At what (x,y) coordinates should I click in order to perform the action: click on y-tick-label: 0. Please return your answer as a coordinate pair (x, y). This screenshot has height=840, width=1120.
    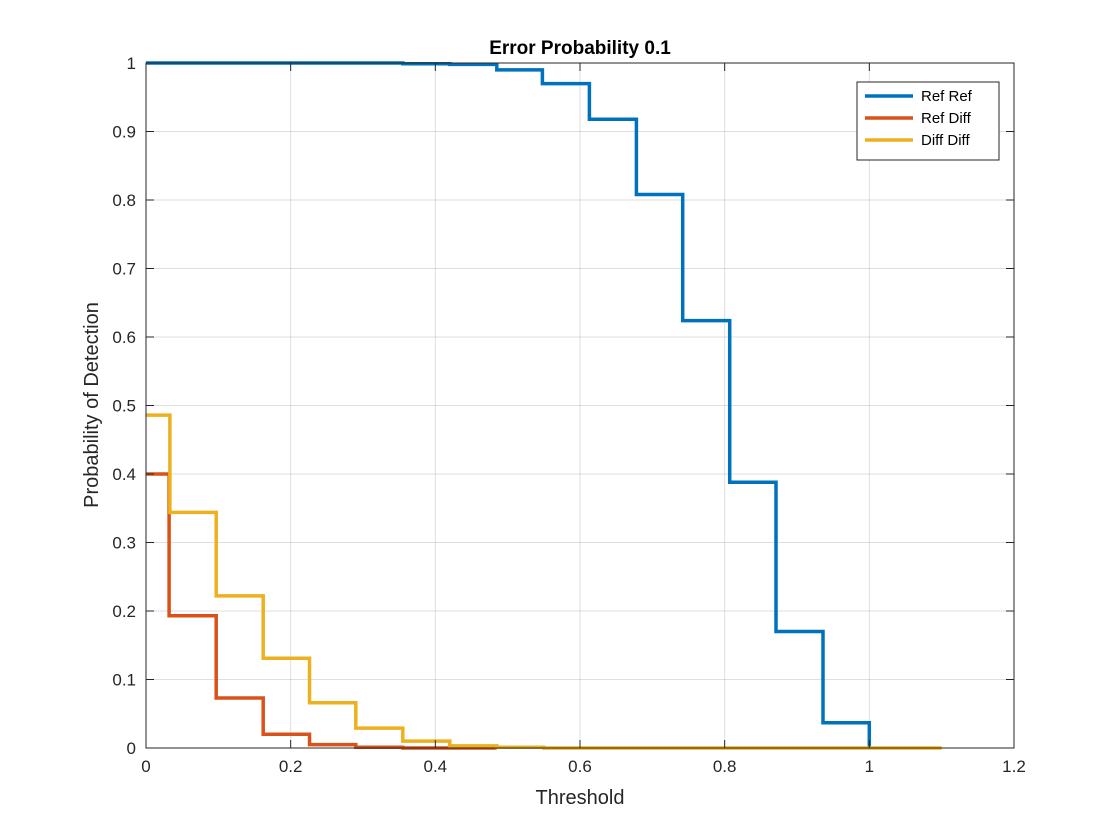
    Looking at the image, I should click on (131, 748).